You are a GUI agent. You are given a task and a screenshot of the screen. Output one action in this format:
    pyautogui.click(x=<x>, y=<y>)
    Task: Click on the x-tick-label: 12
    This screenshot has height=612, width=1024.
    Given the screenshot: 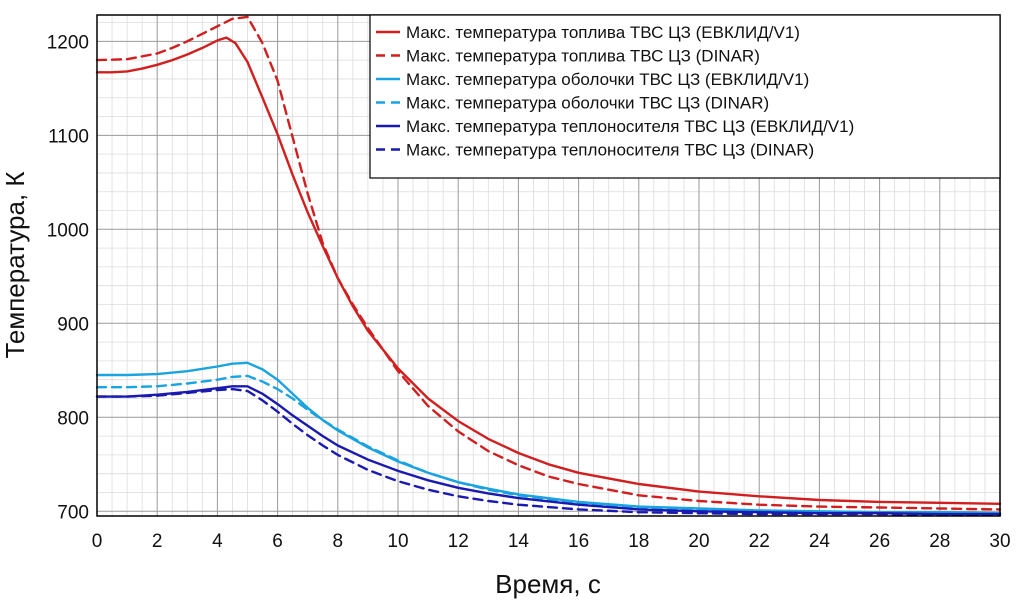 What is the action you would take?
    pyautogui.click(x=458, y=541)
    